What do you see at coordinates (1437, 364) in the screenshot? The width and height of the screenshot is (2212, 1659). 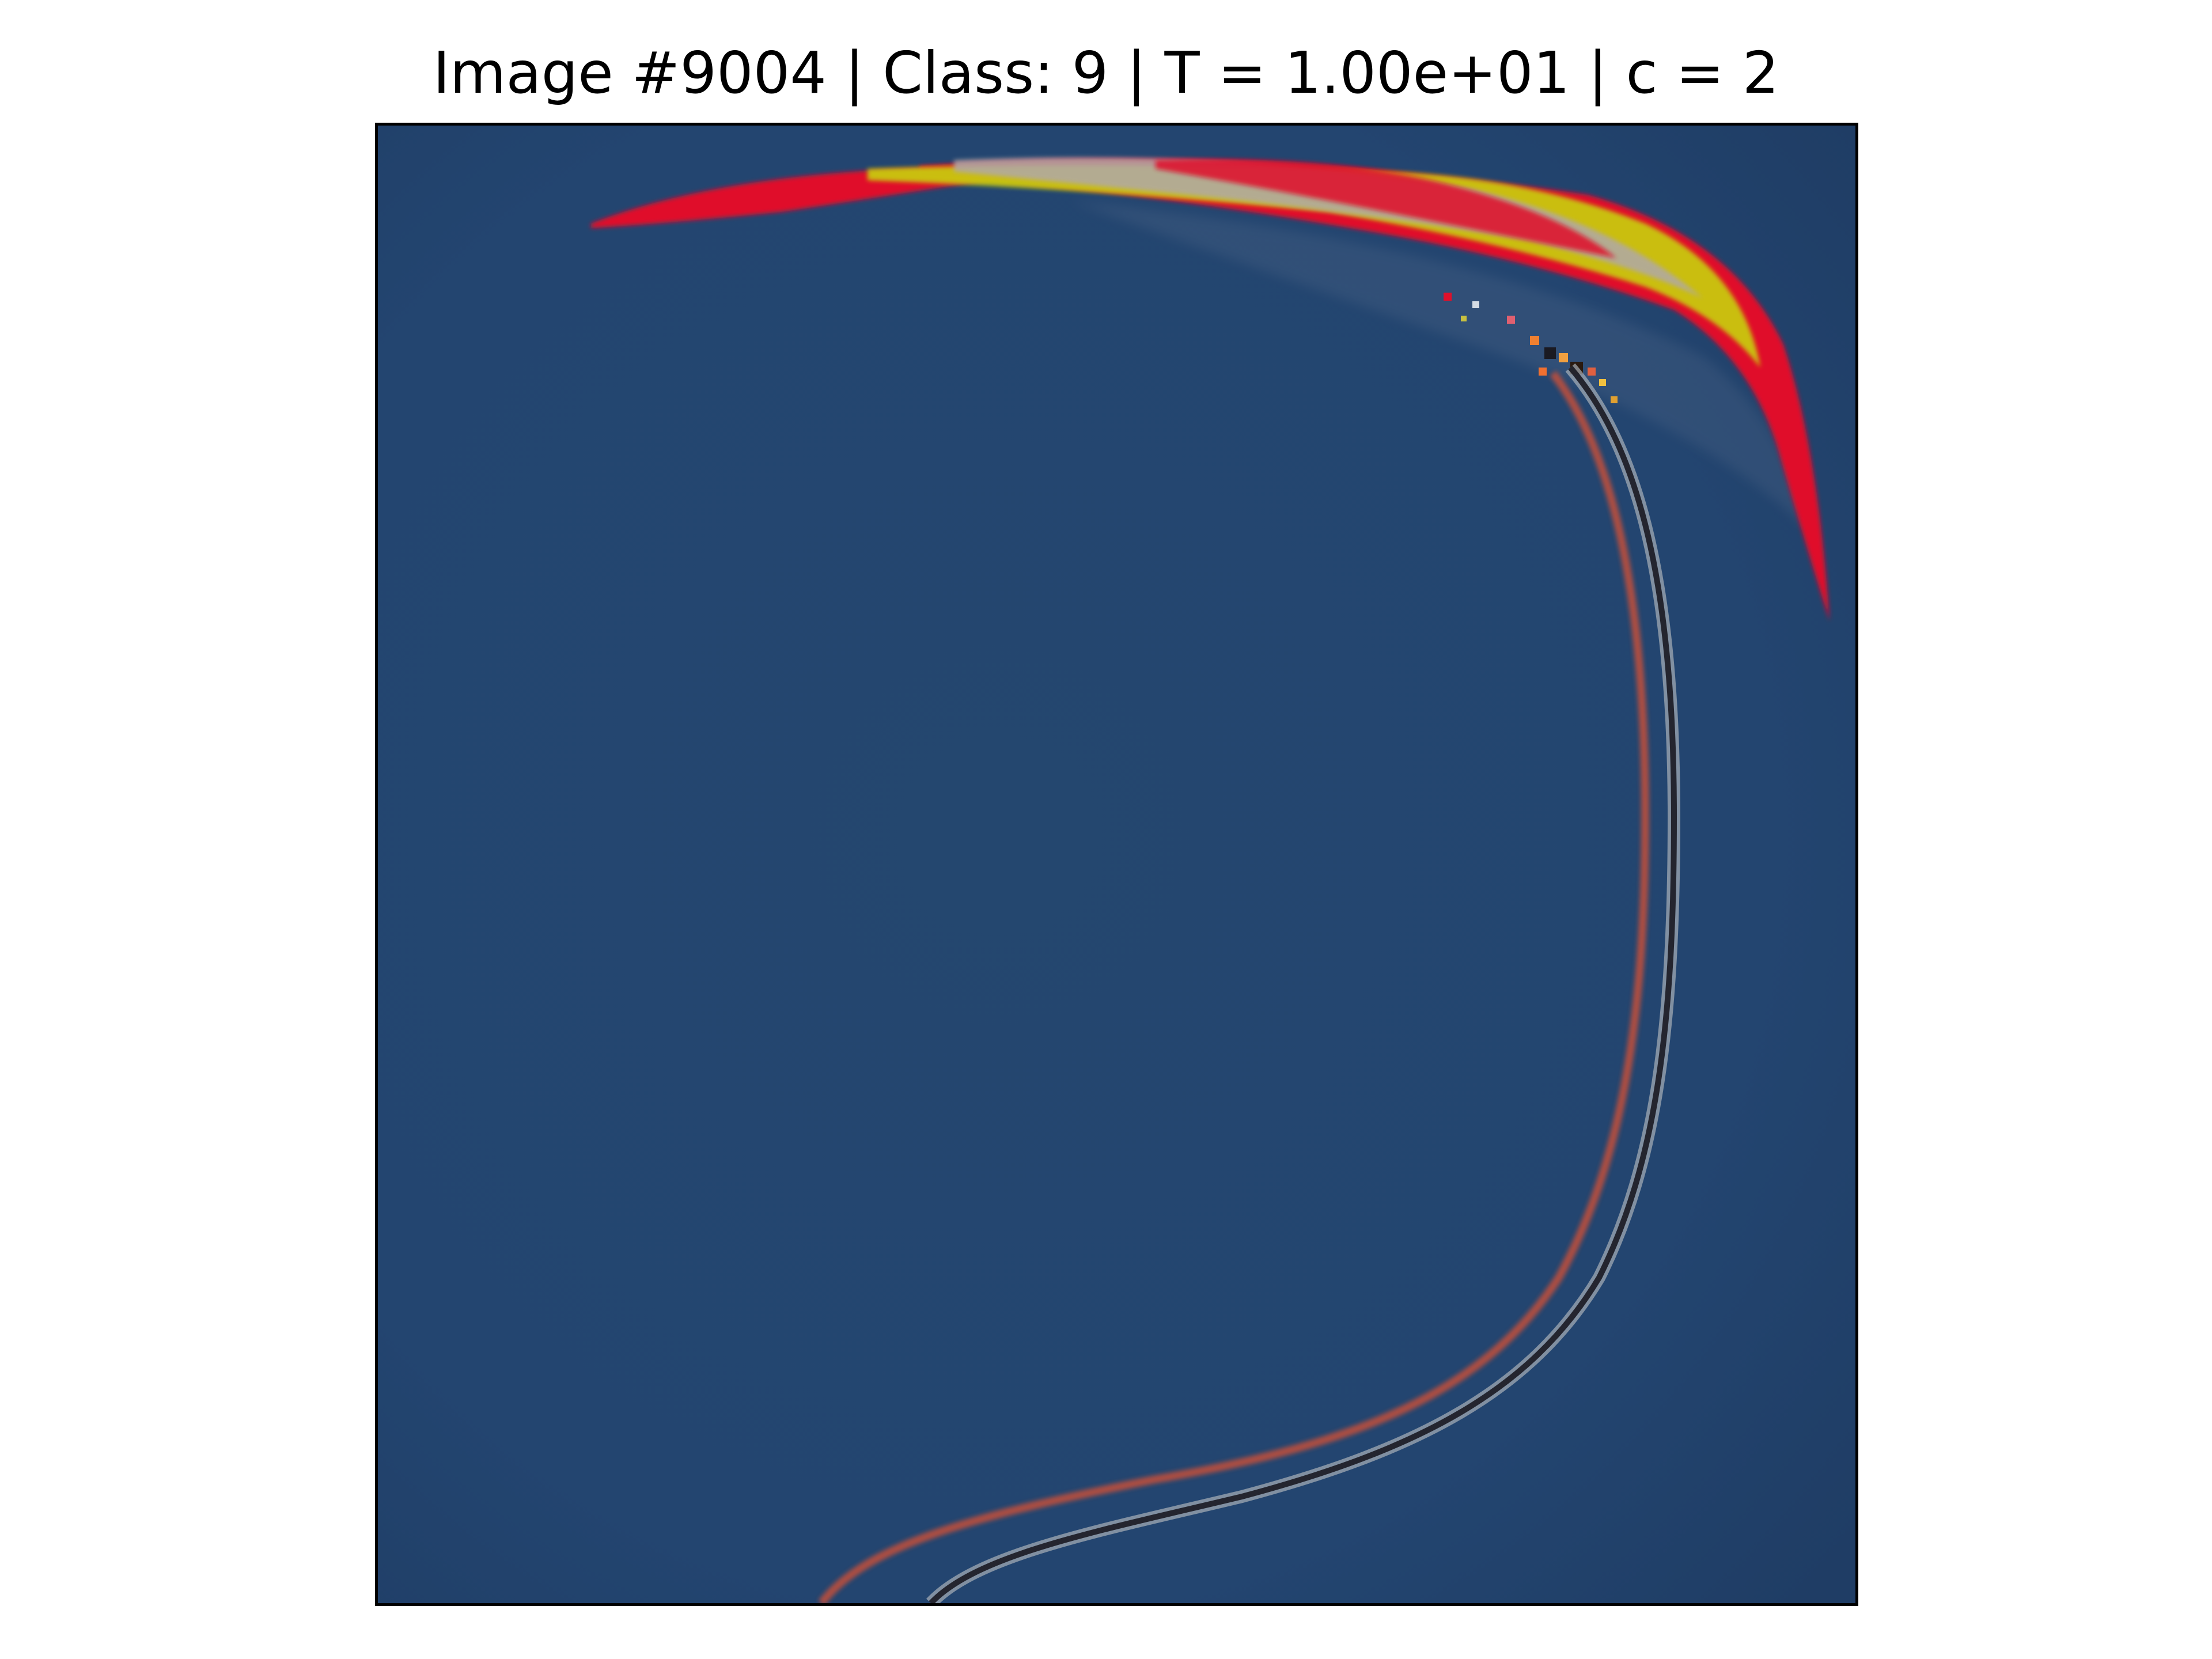 I see `haze` at bounding box center [1437, 364].